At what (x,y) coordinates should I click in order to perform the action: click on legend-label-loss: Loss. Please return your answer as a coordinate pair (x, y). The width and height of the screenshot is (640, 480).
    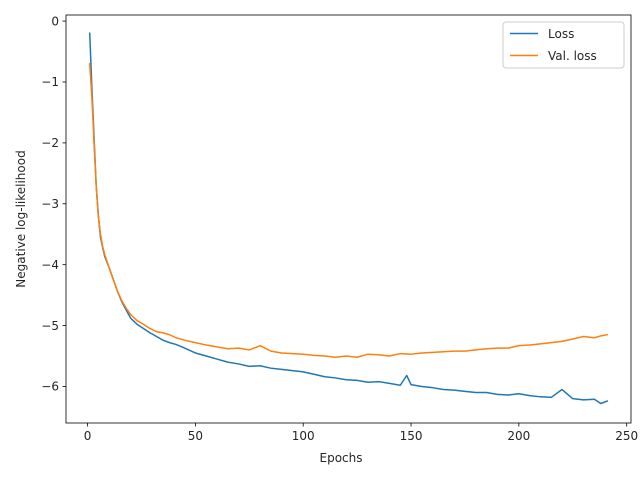
    Looking at the image, I should click on (561, 34).